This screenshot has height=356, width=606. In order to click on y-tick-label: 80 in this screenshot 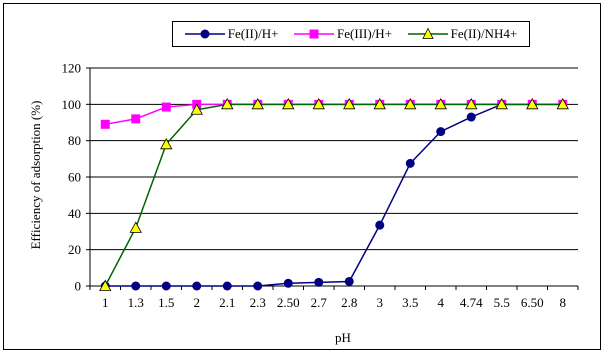, I will do `click(74, 140)`.